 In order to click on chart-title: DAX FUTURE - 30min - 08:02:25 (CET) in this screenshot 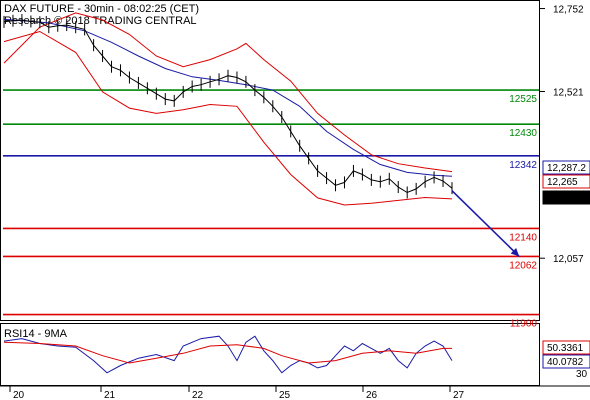, I will do `click(101, 9)`.